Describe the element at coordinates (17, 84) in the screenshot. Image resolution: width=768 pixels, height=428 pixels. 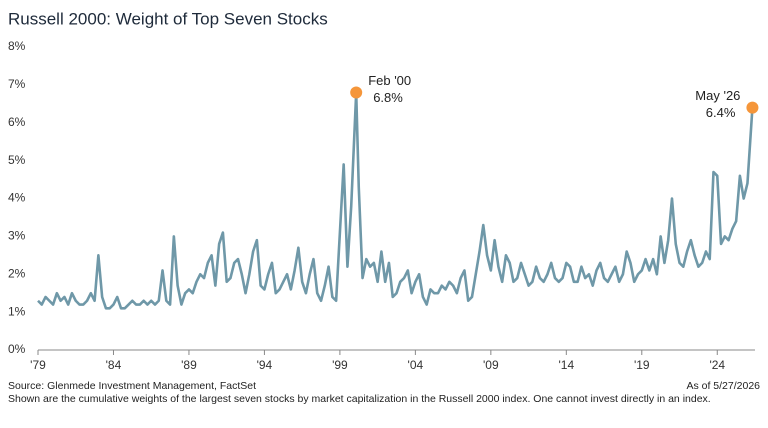
I see `y-tick-label: 7%` at that location.